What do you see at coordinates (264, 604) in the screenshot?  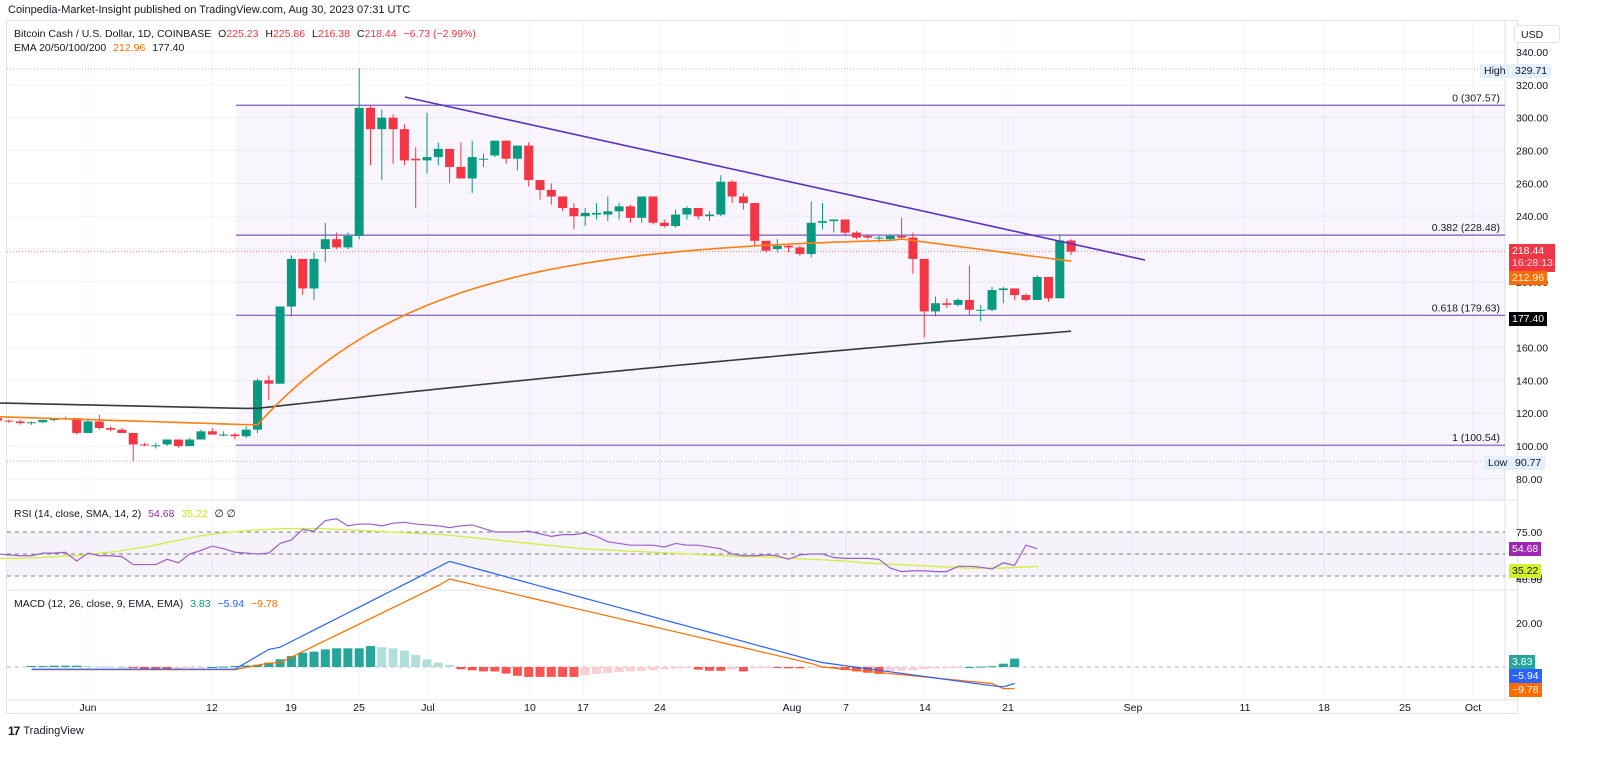 I see `macd-signal-value: −9.78` at bounding box center [264, 604].